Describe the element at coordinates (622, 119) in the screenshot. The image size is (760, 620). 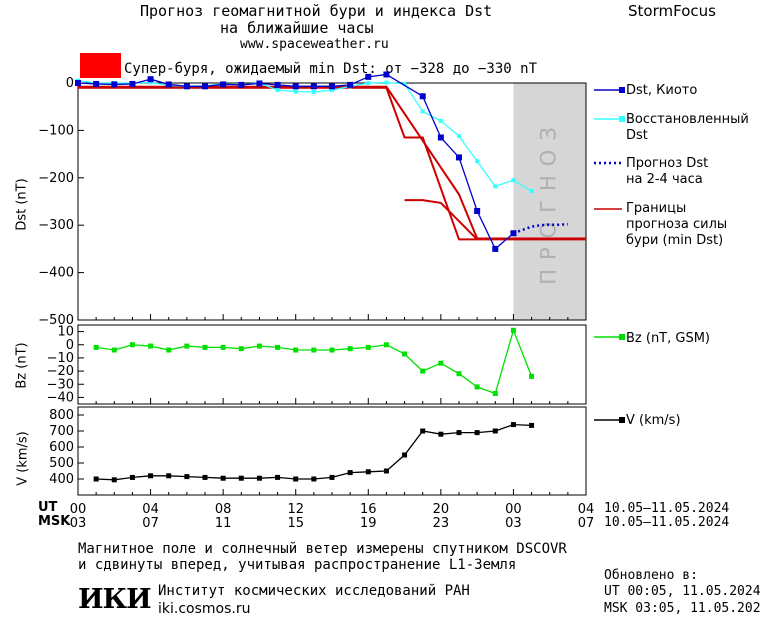
I see `legend-dst-recon-swatch-marker` at that location.